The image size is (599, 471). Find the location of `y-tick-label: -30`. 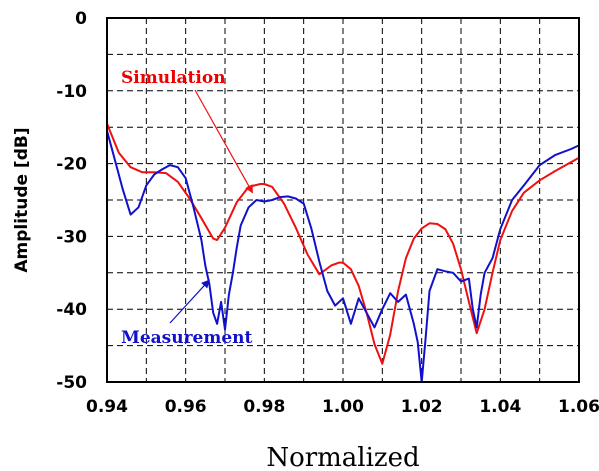

y-tick-label: -30 is located at coordinates (71, 237).